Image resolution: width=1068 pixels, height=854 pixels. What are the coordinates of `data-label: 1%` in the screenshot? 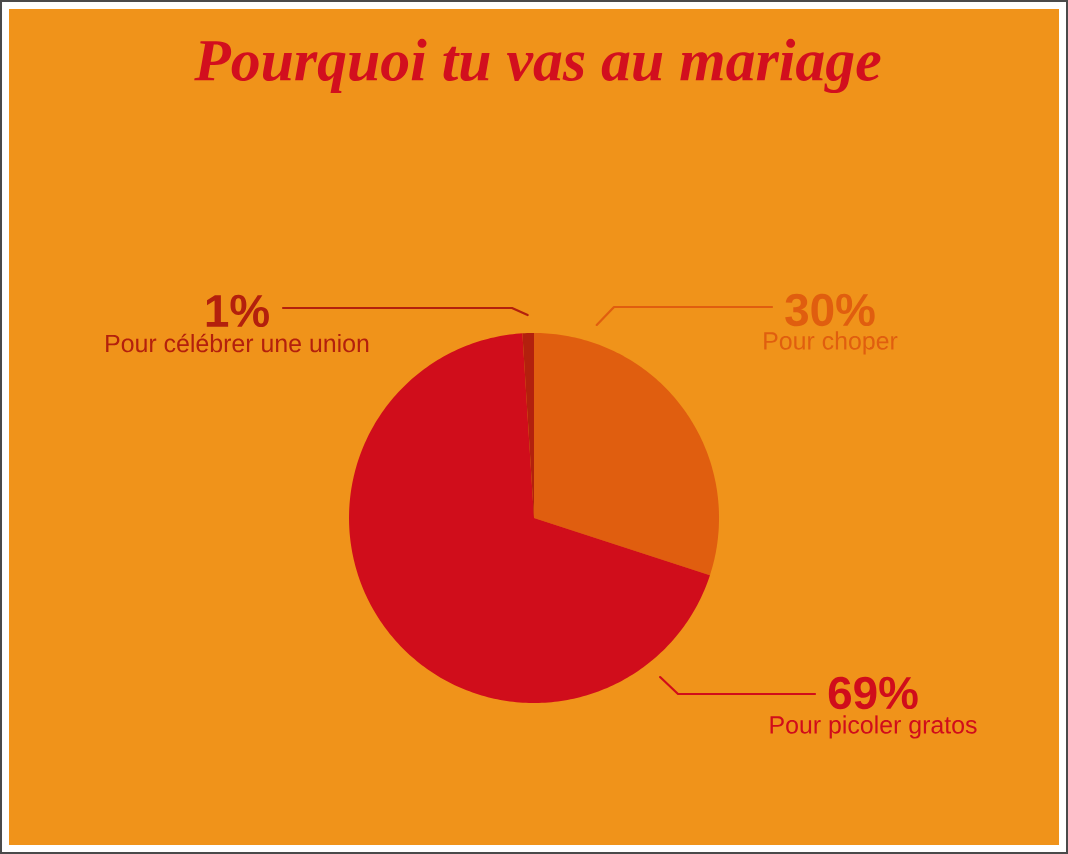 It's located at (237, 311).